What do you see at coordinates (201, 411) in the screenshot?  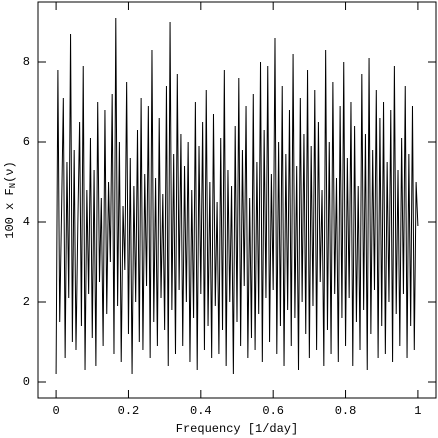 I see `x-tick-label: 0.4` at bounding box center [201, 411].